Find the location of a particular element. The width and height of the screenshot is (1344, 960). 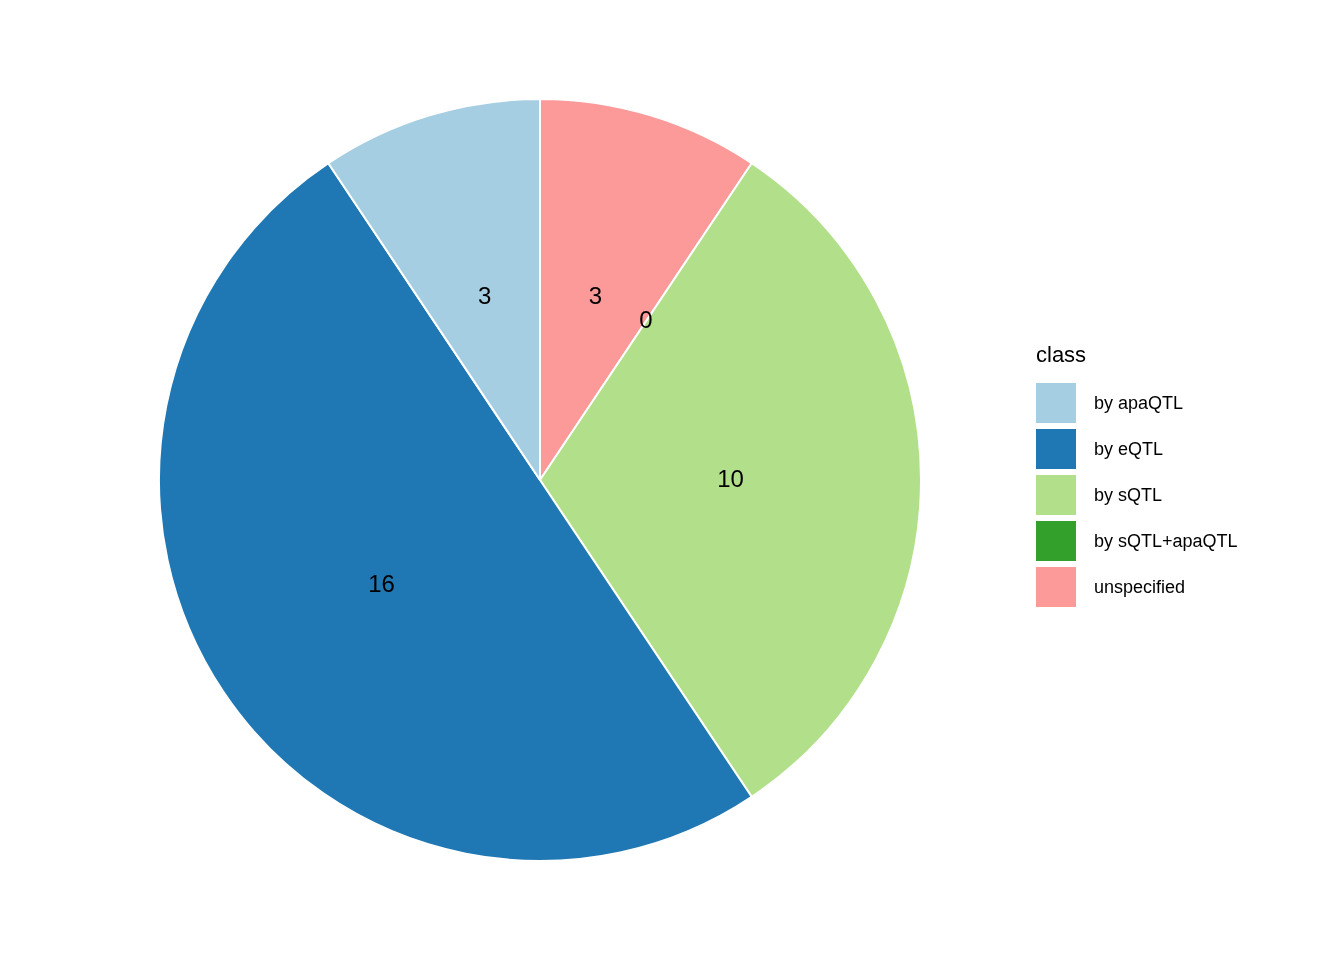

data-label: 16 is located at coordinates (381, 584).